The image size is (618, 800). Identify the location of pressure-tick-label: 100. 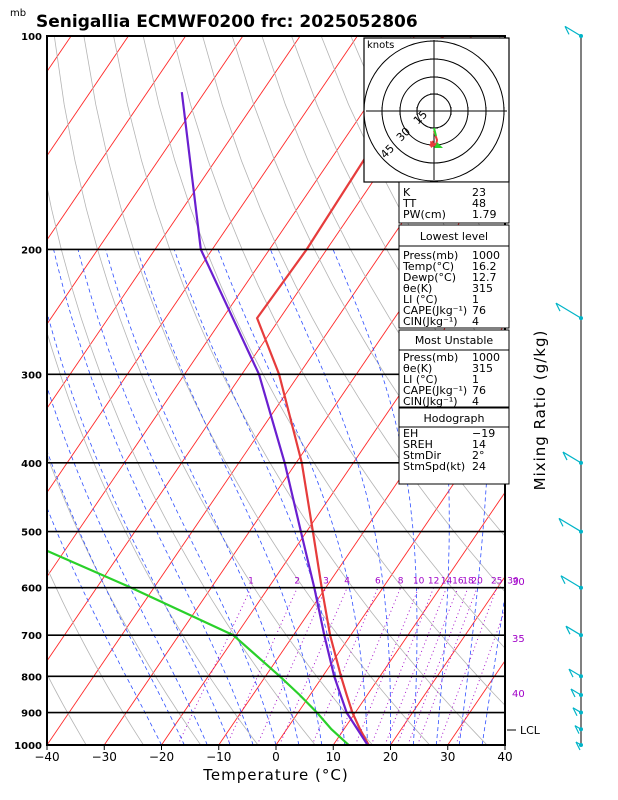
(31, 37).